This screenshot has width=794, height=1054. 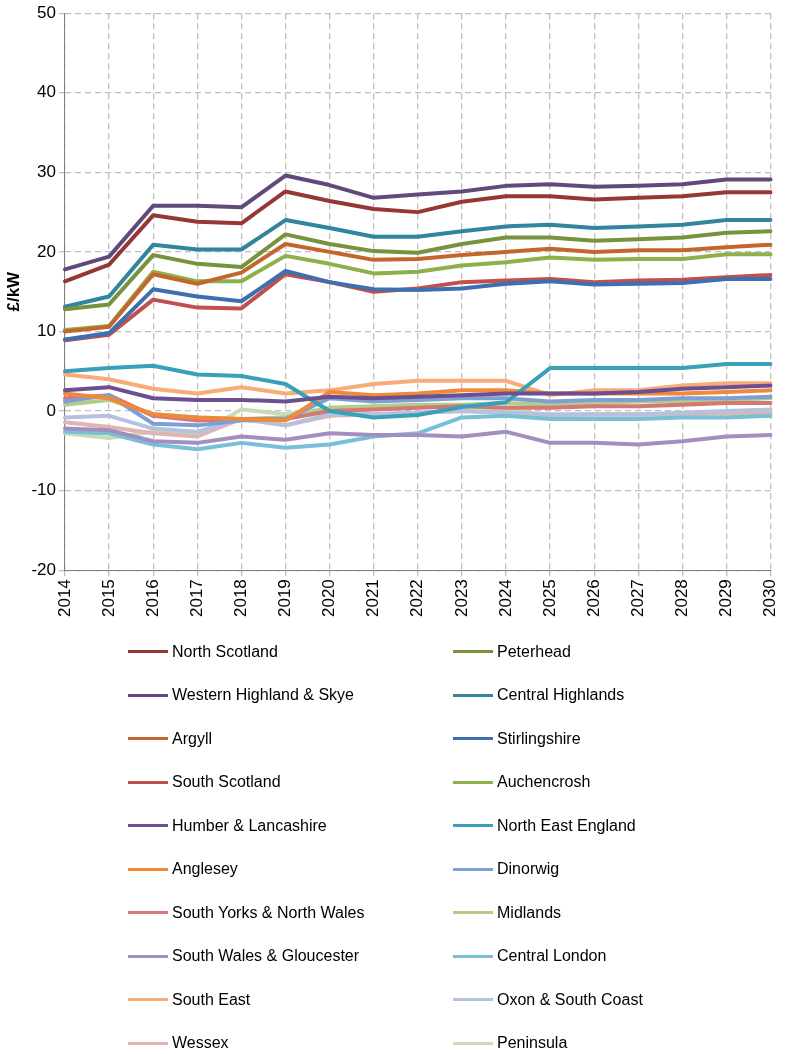 I want to click on legend-label: Anglesey, so click(x=205, y=869).